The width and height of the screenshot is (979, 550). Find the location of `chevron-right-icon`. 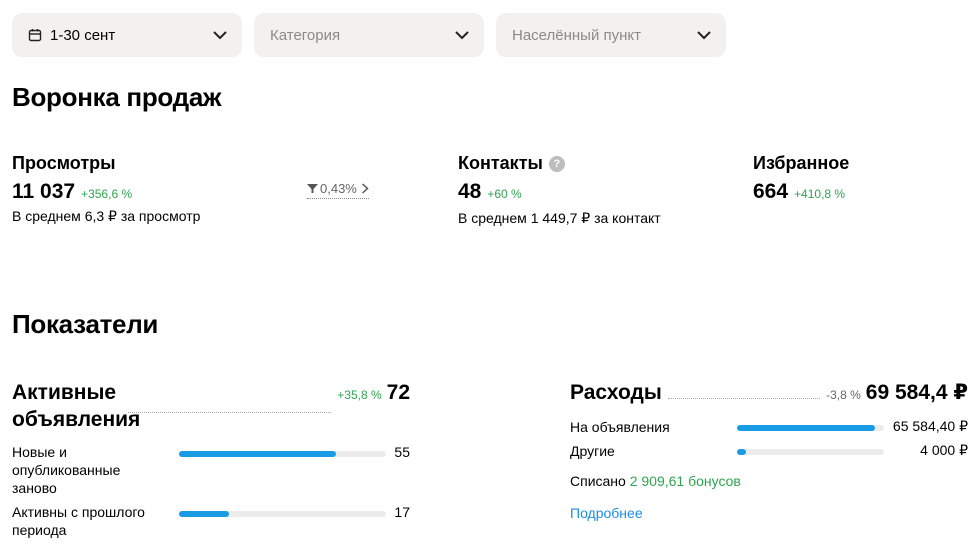

chevron-right-icon is located at coordinates (365, 188).